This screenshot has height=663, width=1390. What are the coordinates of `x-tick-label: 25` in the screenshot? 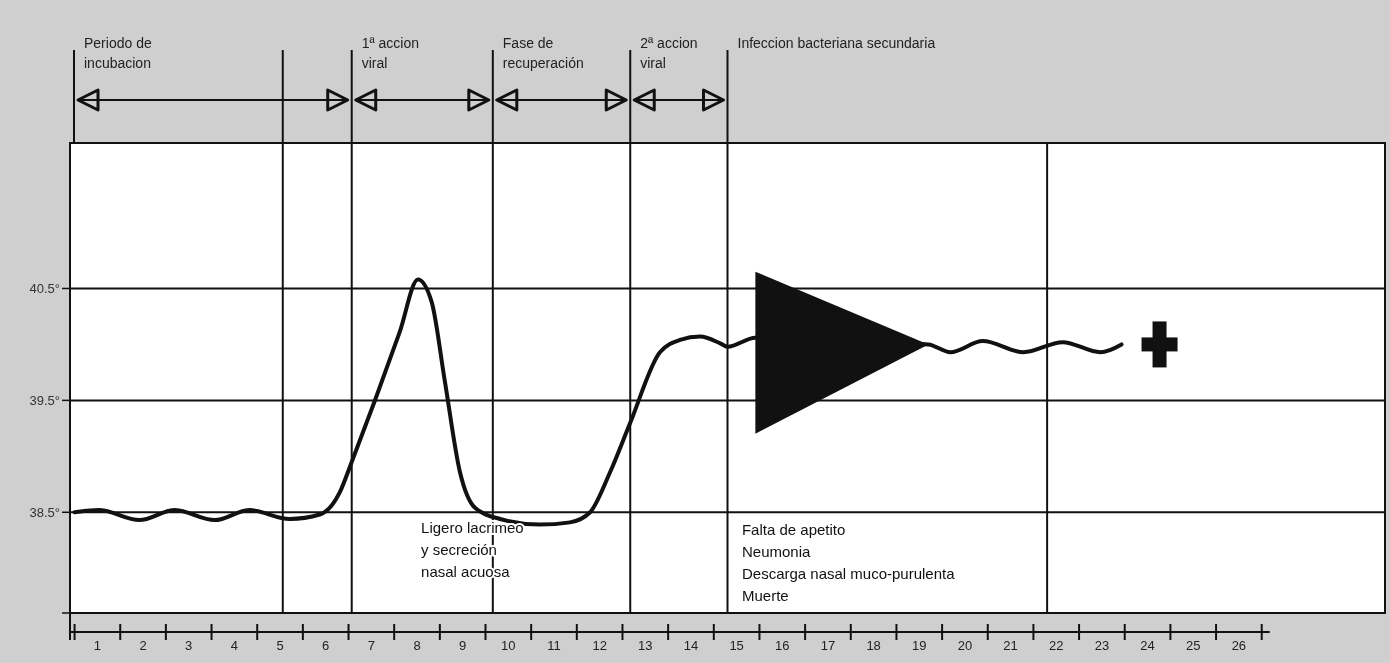 It's located at (1193, 645).